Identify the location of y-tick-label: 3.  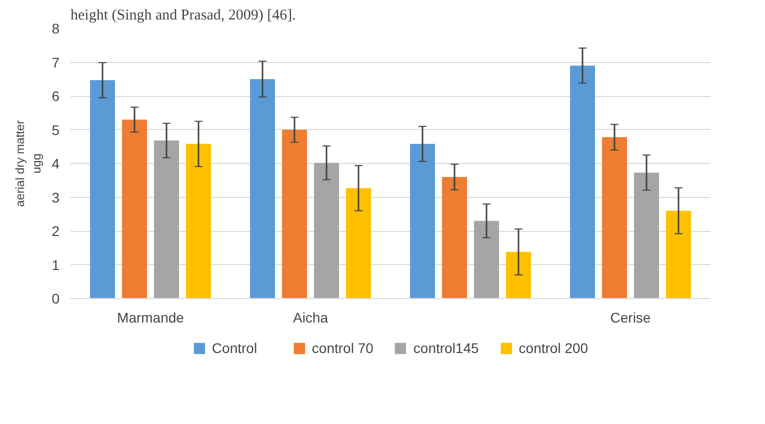
(56, 197).